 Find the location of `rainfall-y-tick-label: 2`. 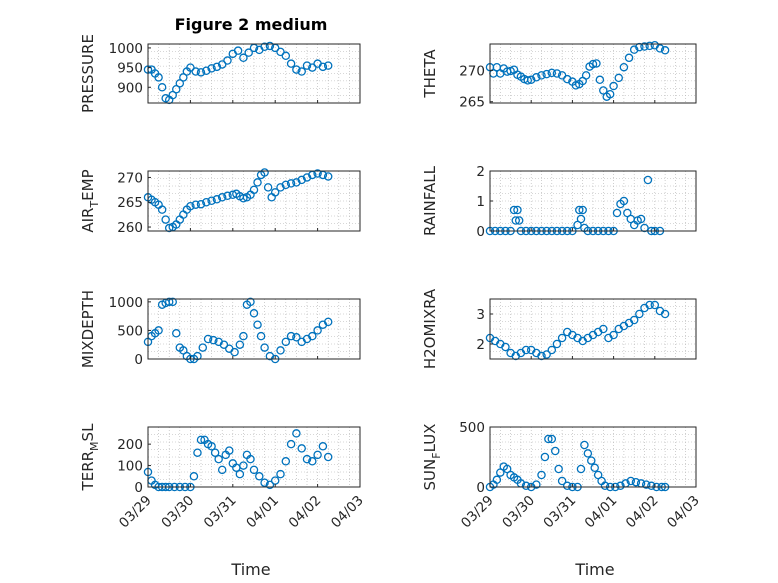

rainfall-y-tick-label: 2 is located at coordinates (480, 172).